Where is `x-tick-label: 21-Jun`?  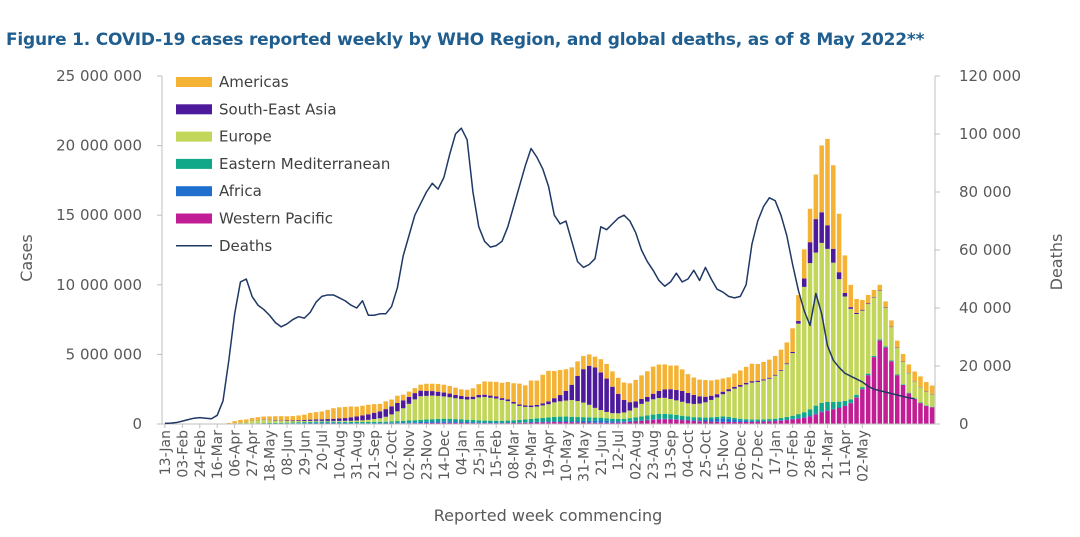
x-tick-label: 21-Jun is located at coordinates (602, 453).